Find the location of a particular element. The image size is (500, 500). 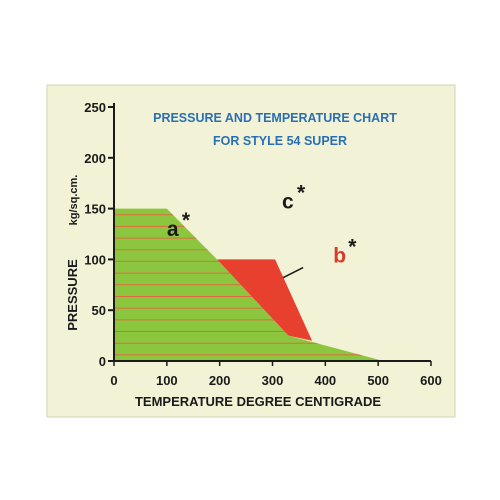

region-b-leader is located at coordinates (293, 272).